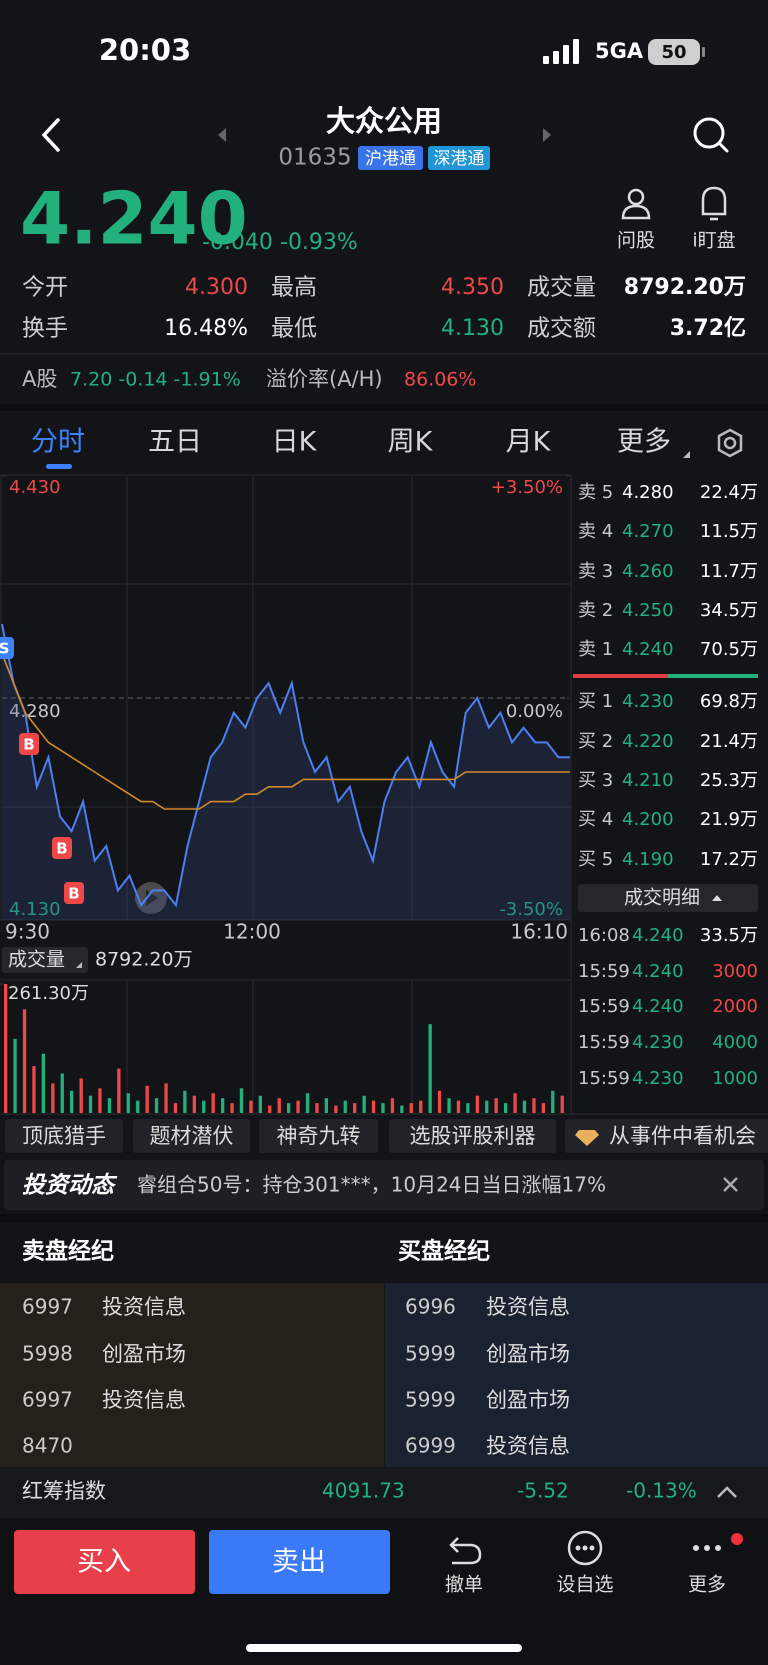 Image resolution: width=768 pixels, height=1665 pixels. I want to click on book-price: 4.210, so click(648, 780).